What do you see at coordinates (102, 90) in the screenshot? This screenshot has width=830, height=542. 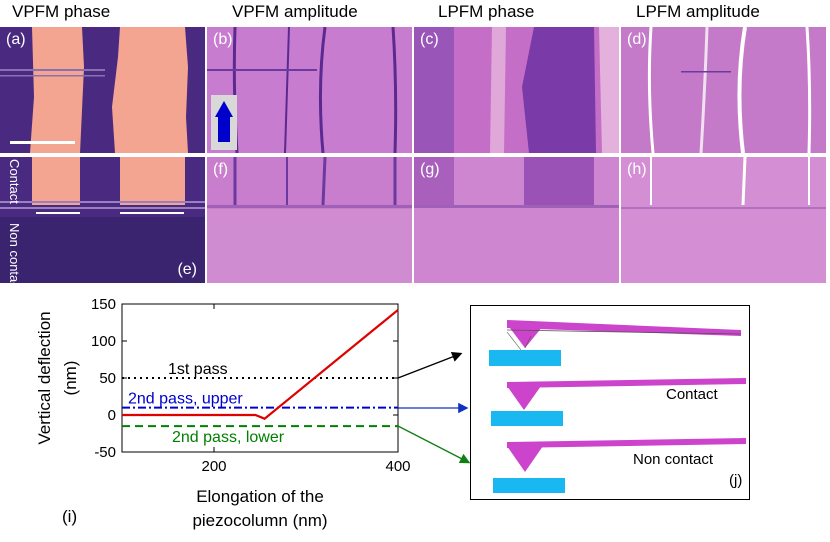 I see `panel-a-vpfm-phase: (a)` at bounding box center [102, 90].